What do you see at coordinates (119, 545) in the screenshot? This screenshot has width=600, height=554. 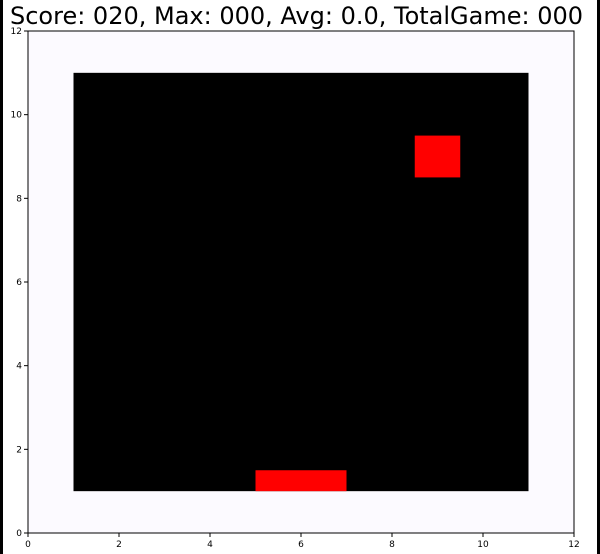 I see `x-tick-label: 2` at bounding box center [119, 545].